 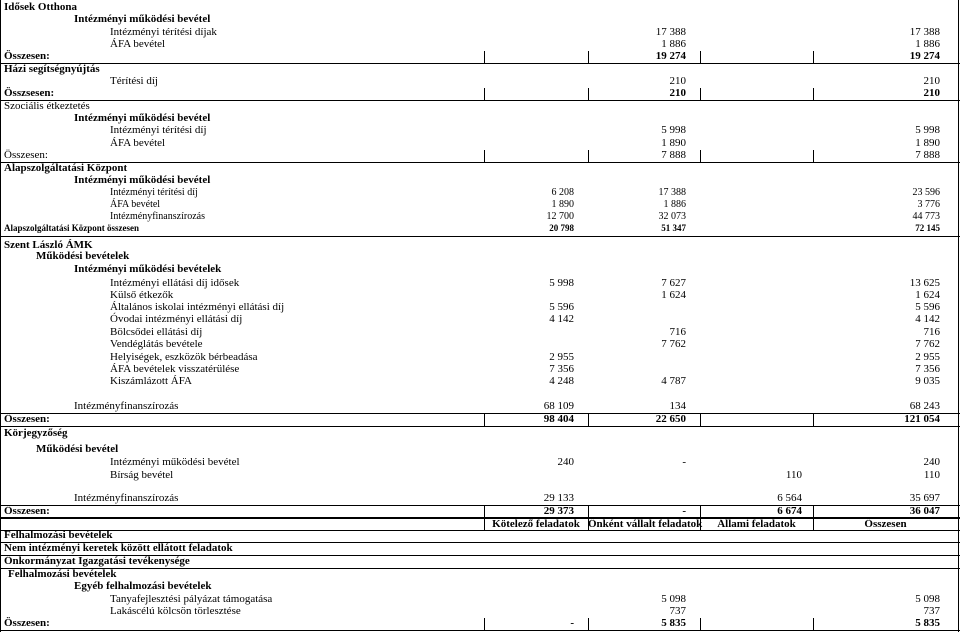 I want to click on row-value: 29 133, so click(x=558, y=498).